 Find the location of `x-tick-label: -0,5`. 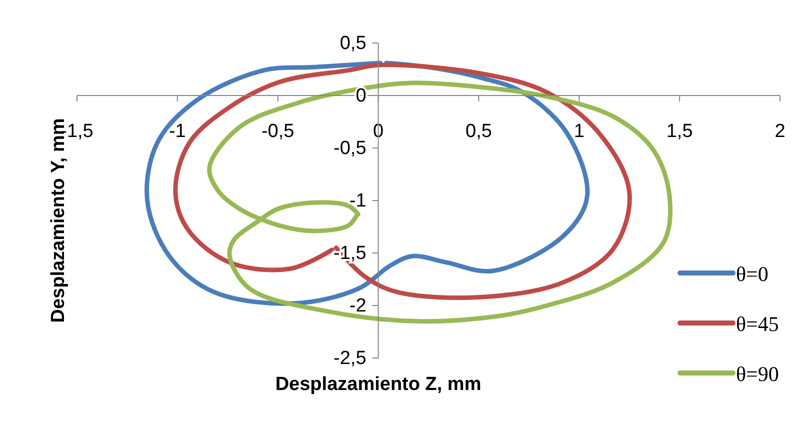

x-tick-label: -0,5 is located at coordinates (277, 131).